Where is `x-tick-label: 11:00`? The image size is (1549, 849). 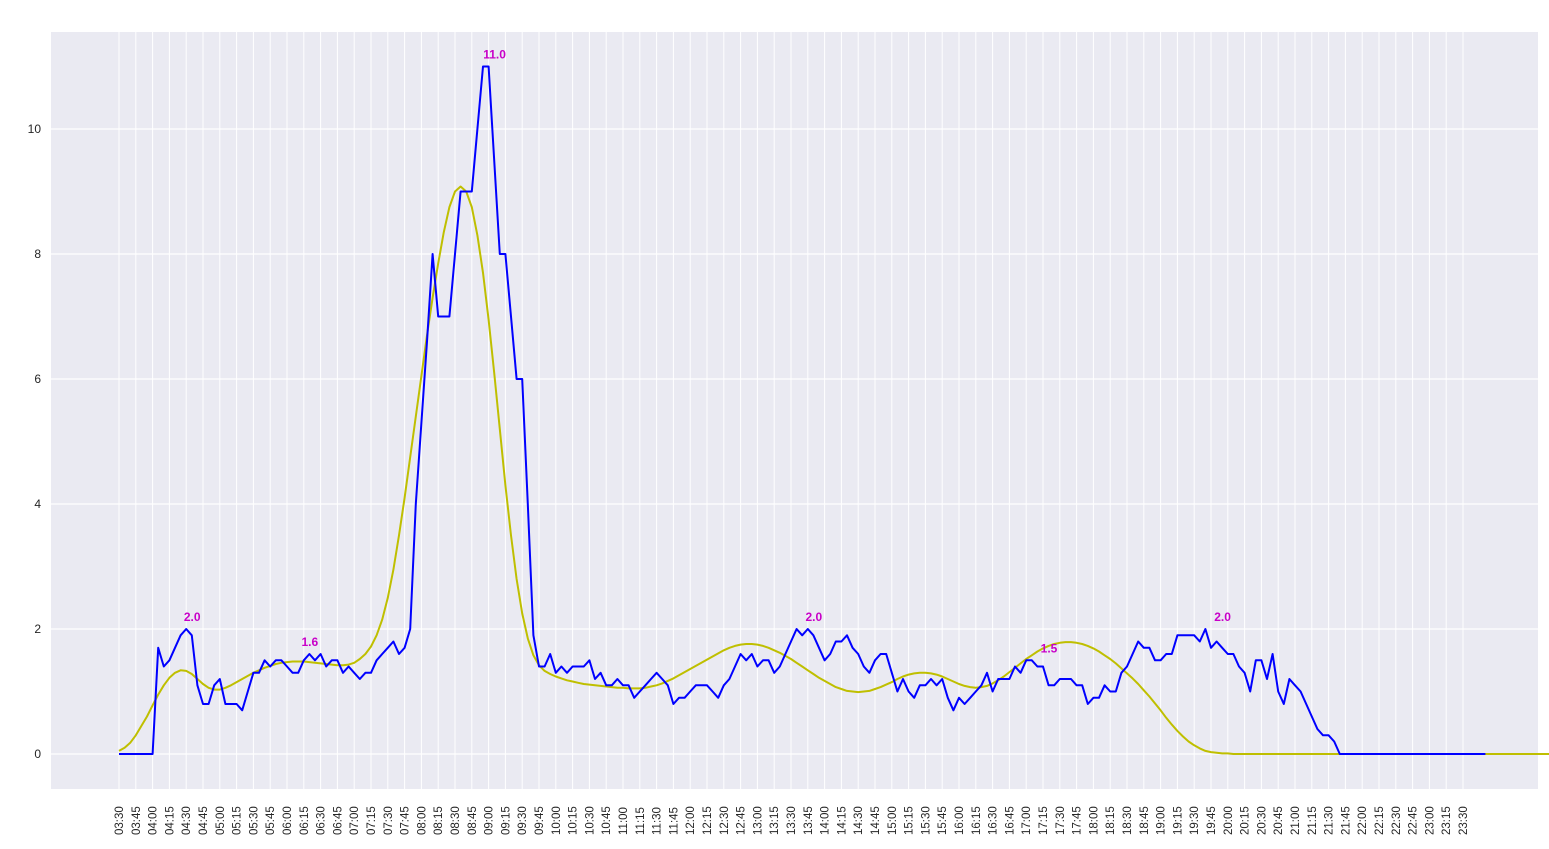 x-tick-label: 11:00 is located at coordinates (624, 821).